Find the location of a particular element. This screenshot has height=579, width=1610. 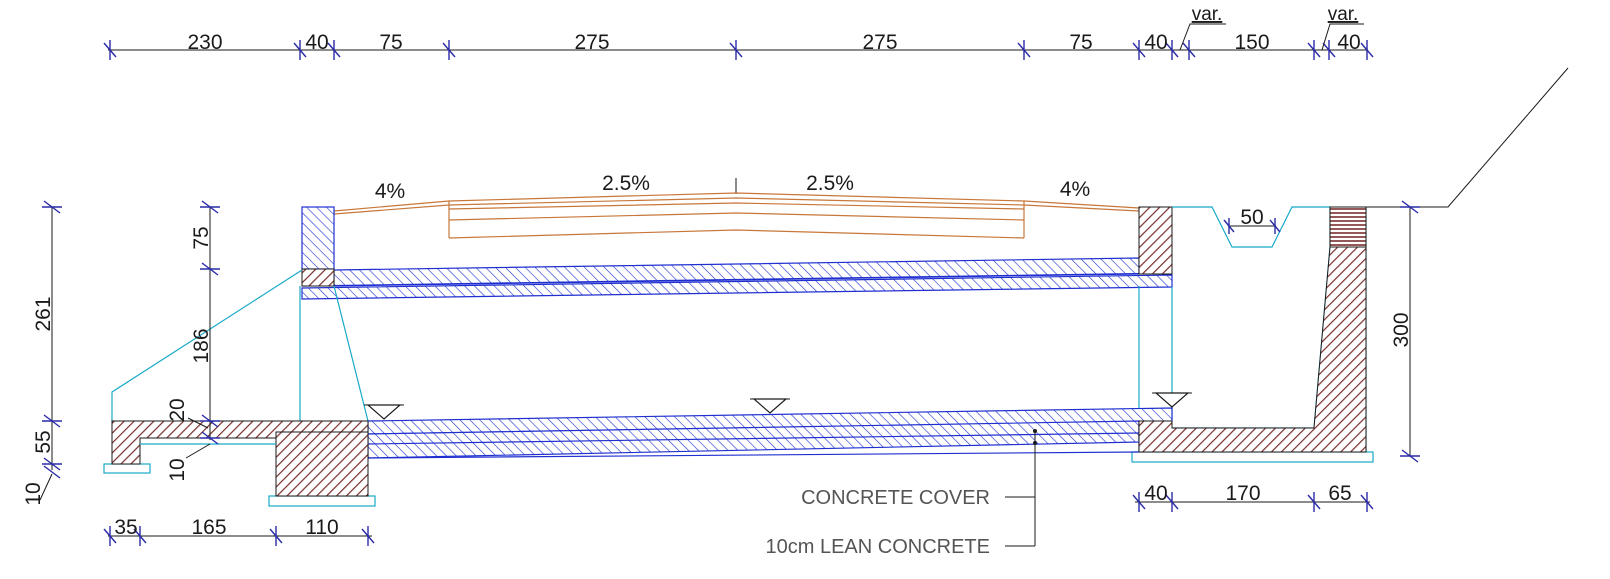

dim-55: 55 is located at coordinates (43, 441).